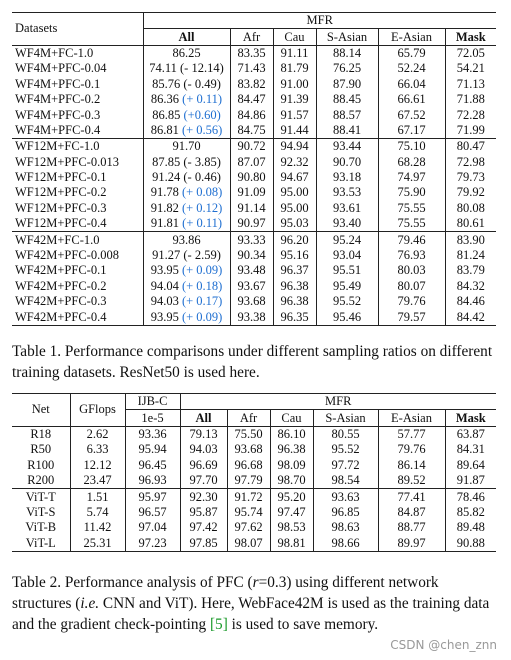  What do you see at coordinates (470, 464) in the screenshot?
I see `cell: 89.64` at bounding box center [470, 464].